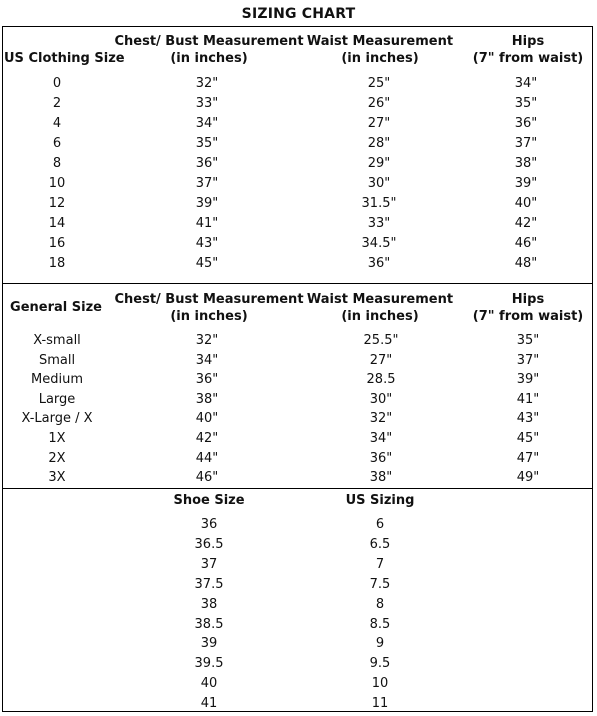  What do you see at coordinates (207, 103) in the screenshot?
I see `us-table-chest-cell: 33"` at bounding box center [207, 103].